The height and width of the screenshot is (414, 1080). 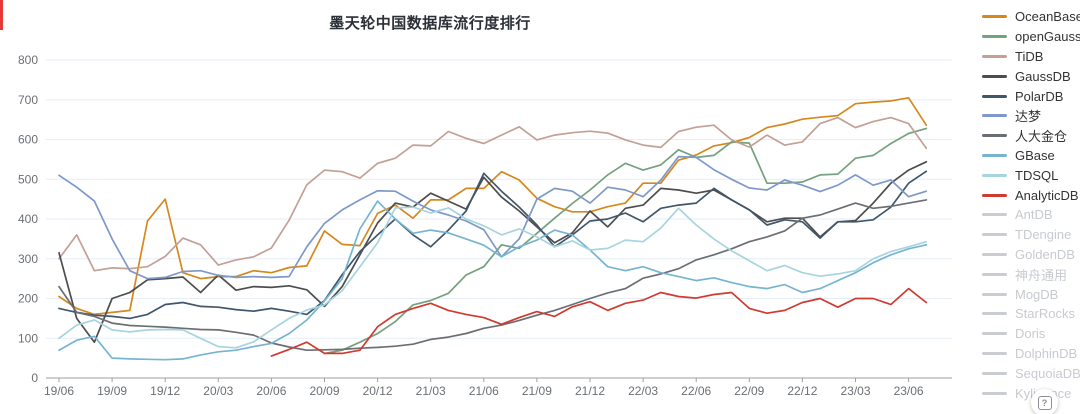 What do you see at coordinates (1034, 215) in the screenshot?
I see `legend-label: AntDB` at bounding box center [1034, 215].